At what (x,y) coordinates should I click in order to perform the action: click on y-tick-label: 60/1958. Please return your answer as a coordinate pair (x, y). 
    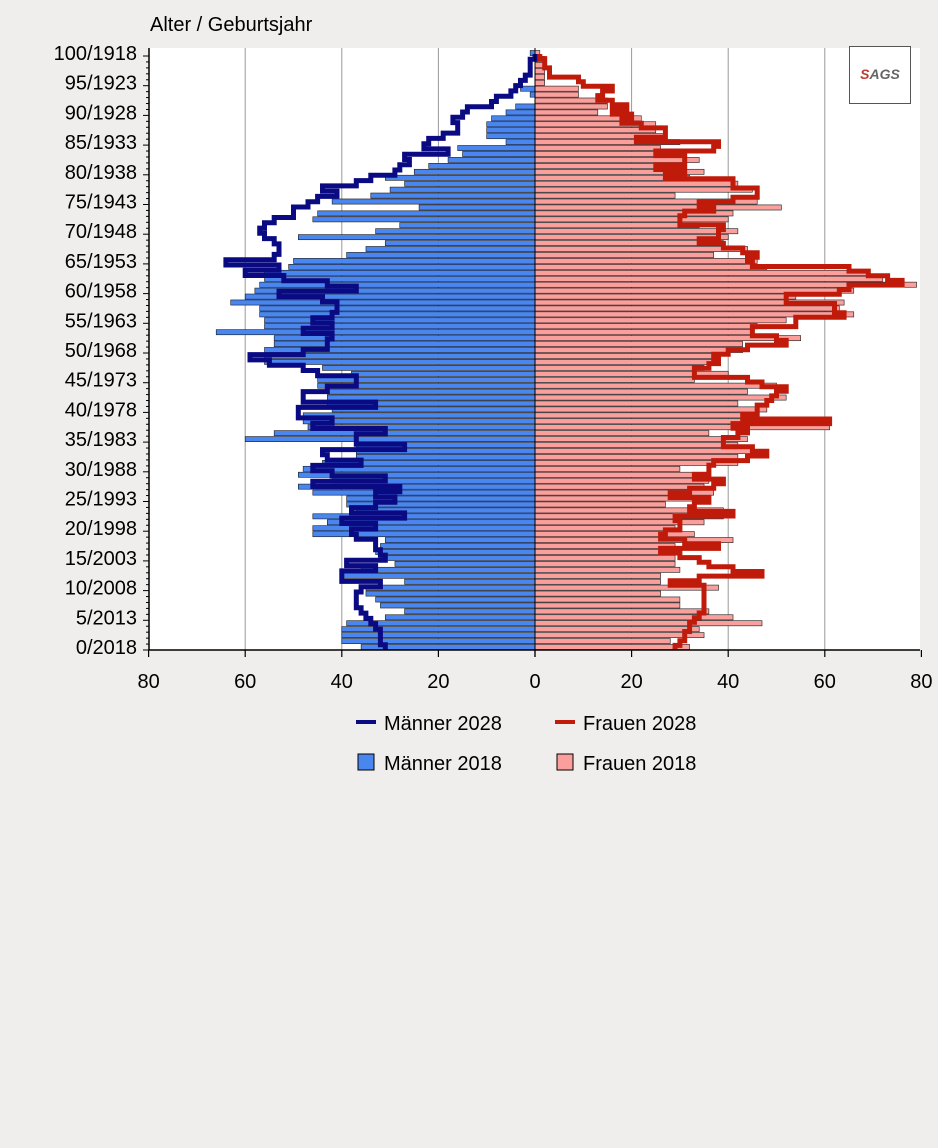
    Looking at the image, I should click on (101, 292).